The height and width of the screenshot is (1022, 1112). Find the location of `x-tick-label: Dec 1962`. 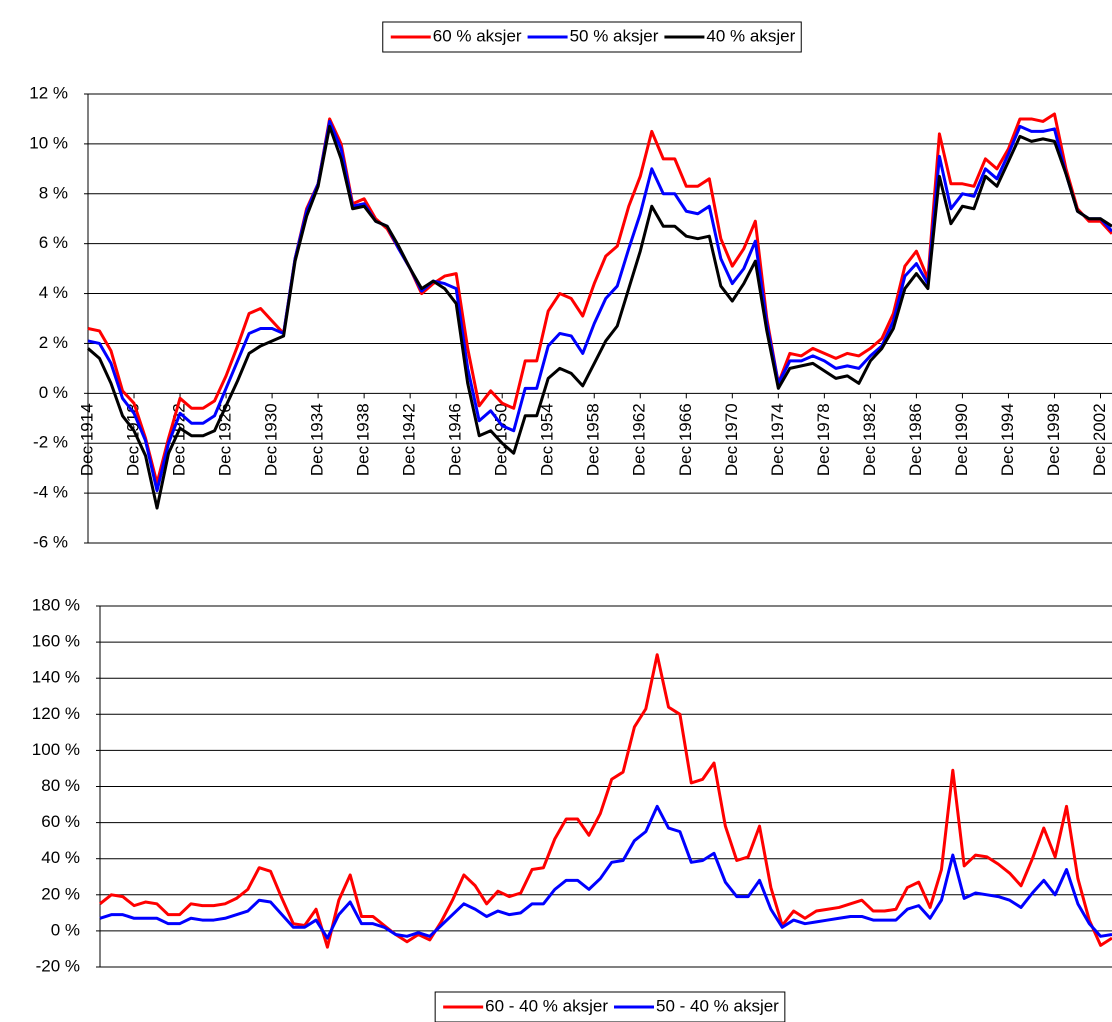

x-tick-label: Dec 1962 is located at coordinates (639, 439).